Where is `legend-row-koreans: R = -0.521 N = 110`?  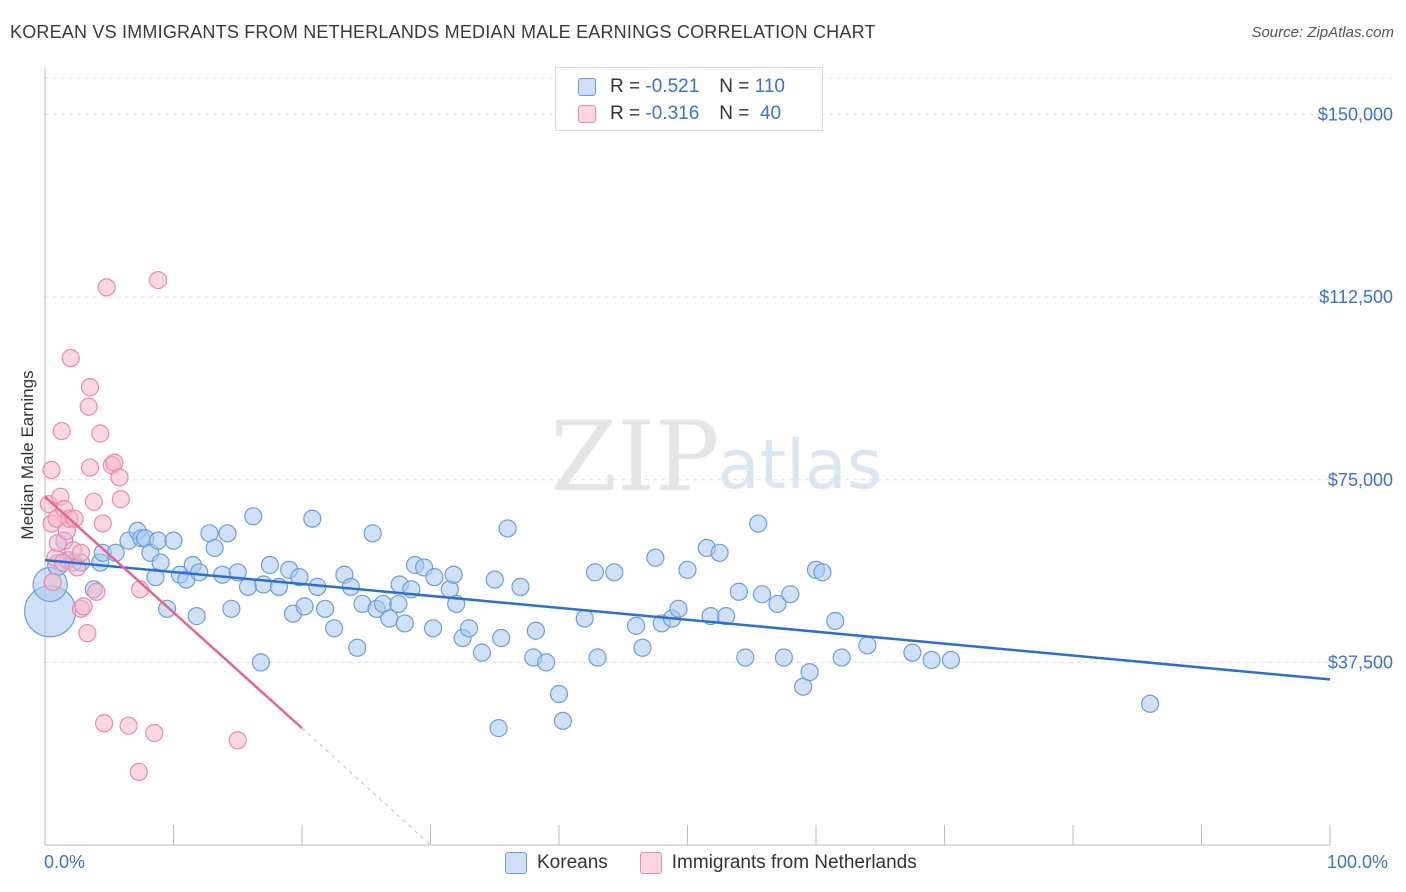 legend-row-koreans: R = -0.521 N = 110 is located at coordinates (681, 87).